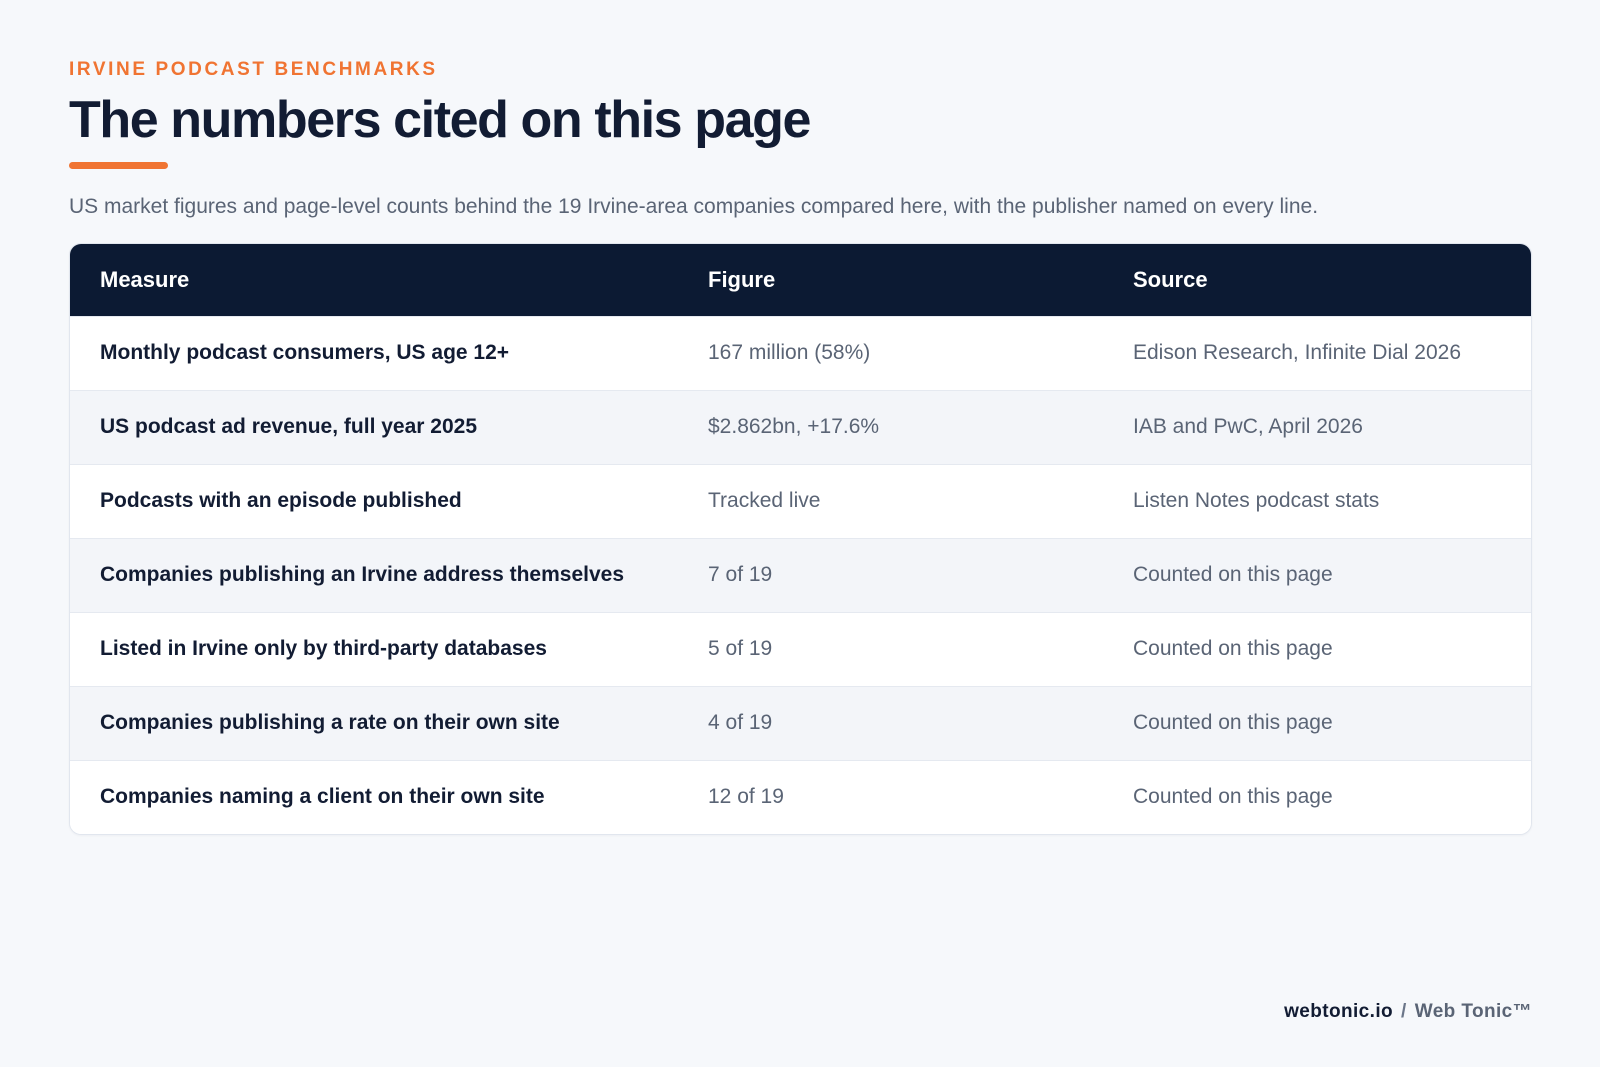 The height and width of the screenshot is (1067, 1600). Describe the element at coordinates (794, 426) in the screenshot. I see `figure-cell: $2.862bn, +17.6%` at that location.